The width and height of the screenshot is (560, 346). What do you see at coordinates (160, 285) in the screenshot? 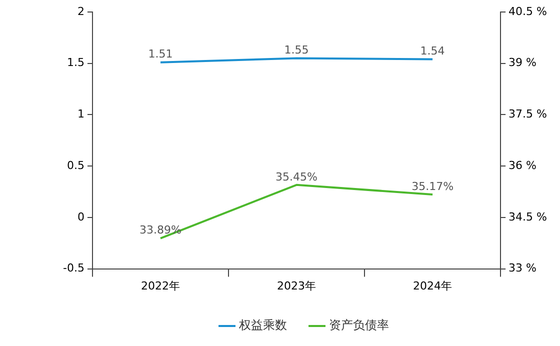
I see `x-tick-label: 2022年` at bounding box center [160, 285].